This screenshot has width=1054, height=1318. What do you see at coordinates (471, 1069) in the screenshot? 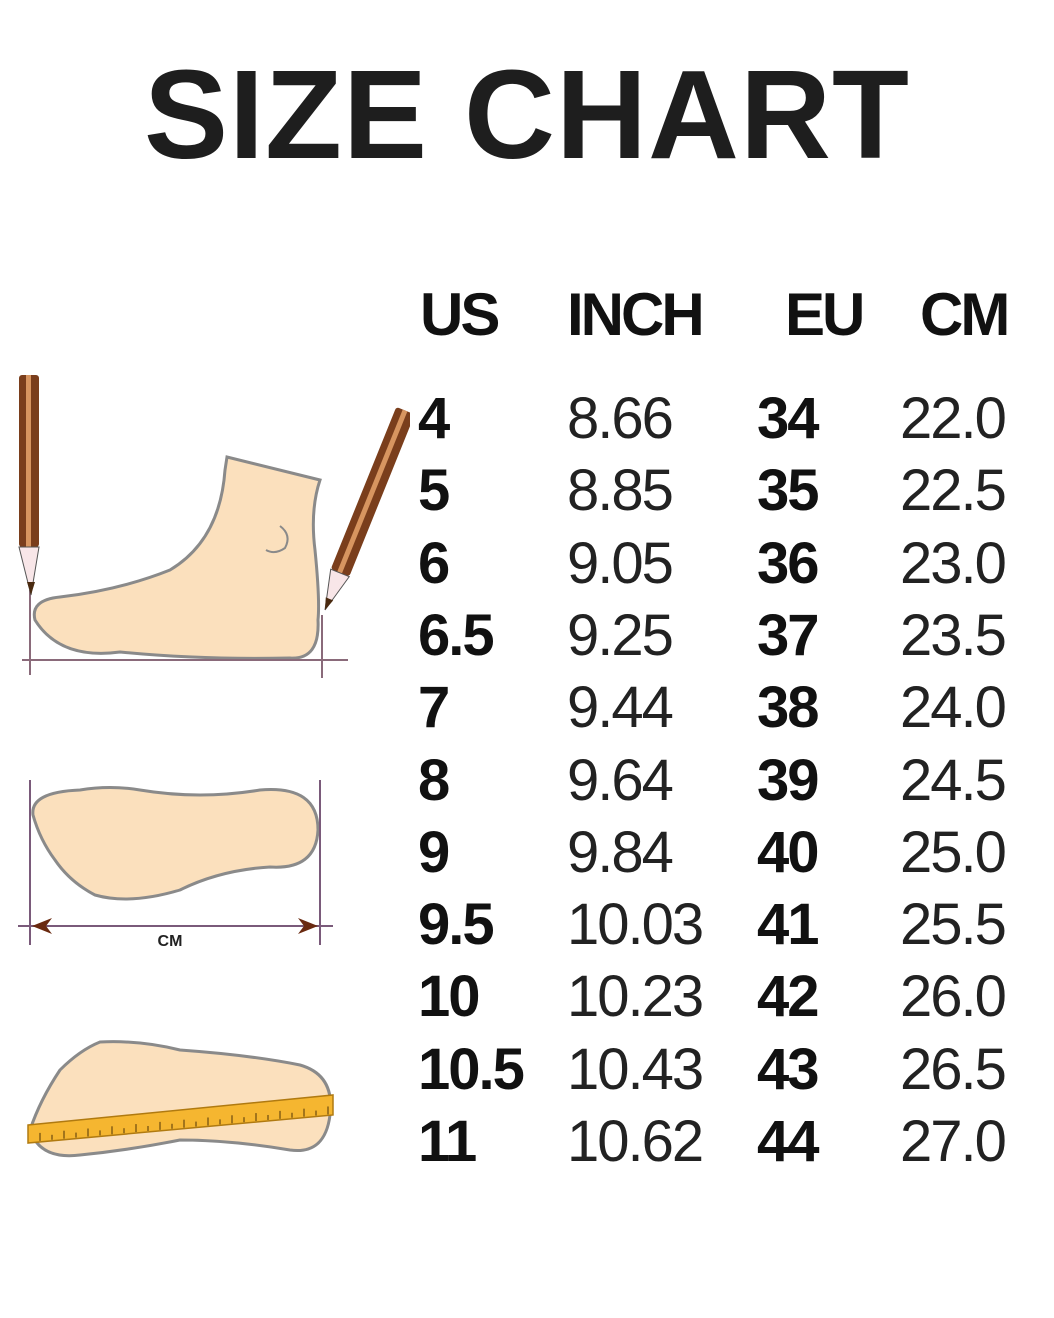
I see `cell-us: 10.5` at bounding box center [471, 1069].